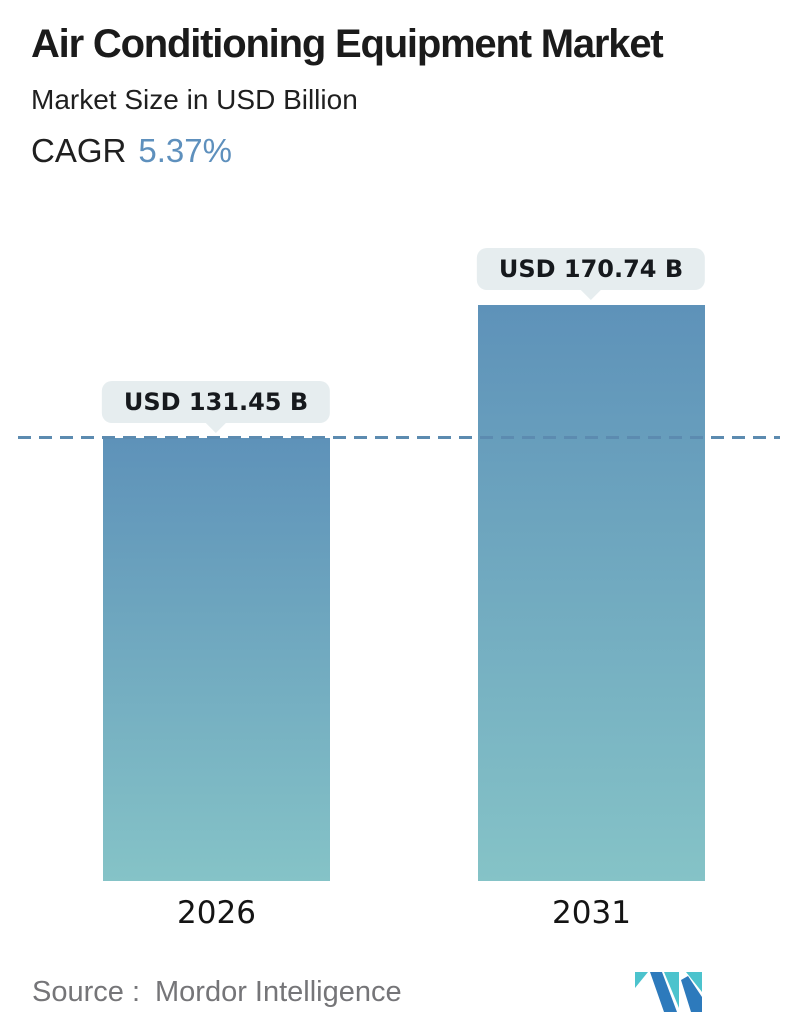 The height and width of the screenshot is (1034, 796). I want to click on value-label-text: USD 131.45 B, so click(216, 402).